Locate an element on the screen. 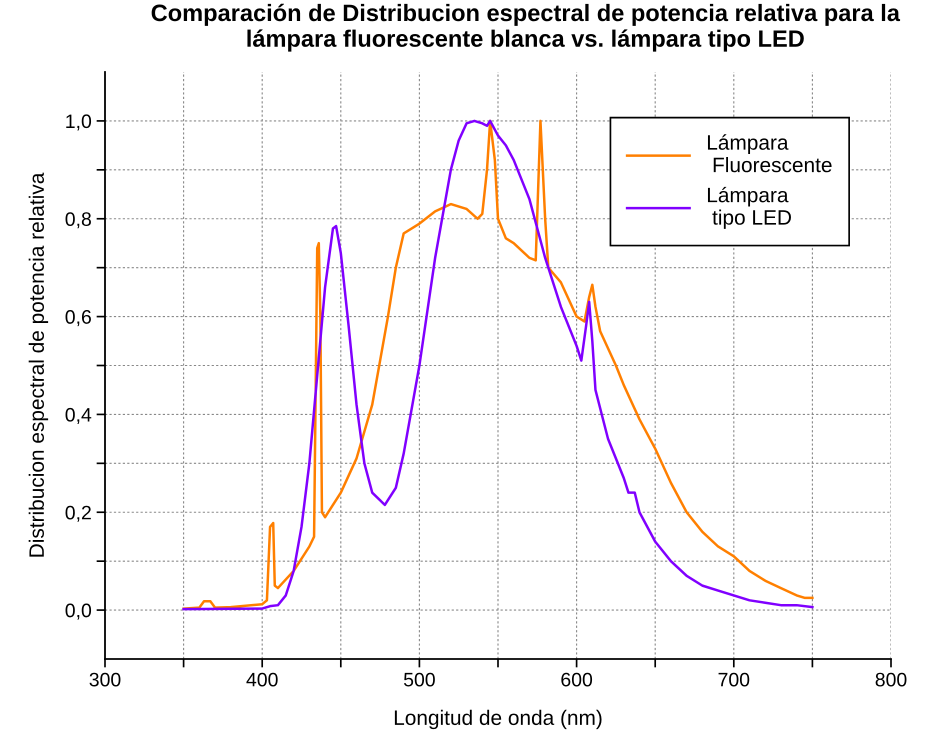 The image size is (938, 741). x-tick-label: 800 is located at coordinates (891, 679).